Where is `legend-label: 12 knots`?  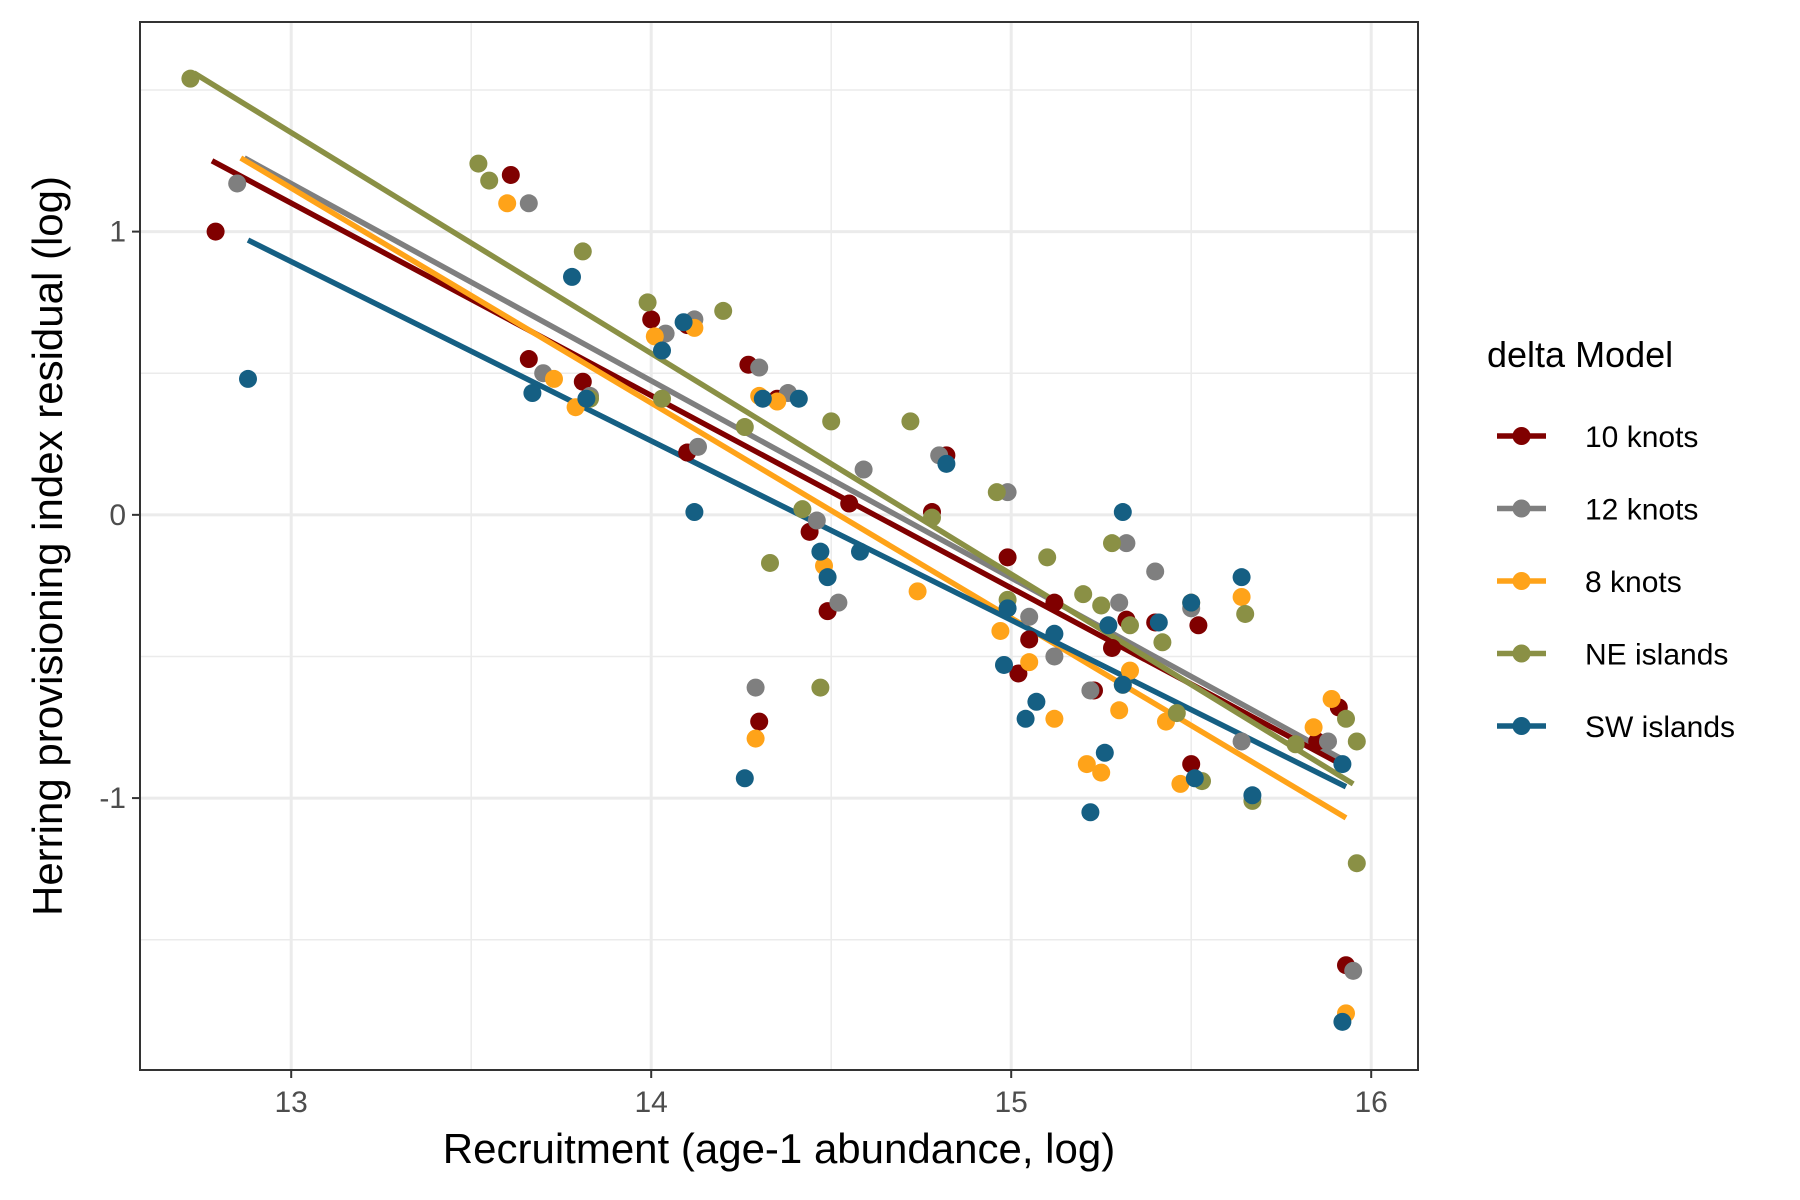
legend-label: 12 knots is located at coordinates (1641, 510).